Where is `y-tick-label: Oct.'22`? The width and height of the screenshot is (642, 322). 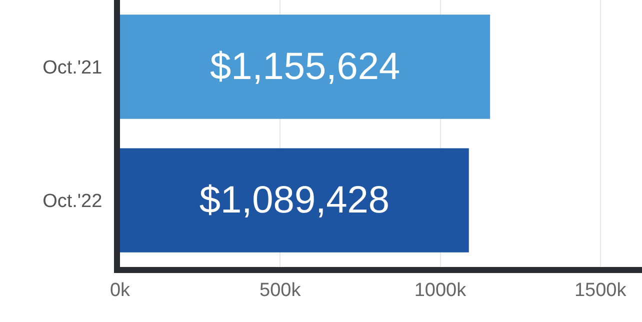 y-tick-label: Oct.'22 is located at coordinates (72, 201).